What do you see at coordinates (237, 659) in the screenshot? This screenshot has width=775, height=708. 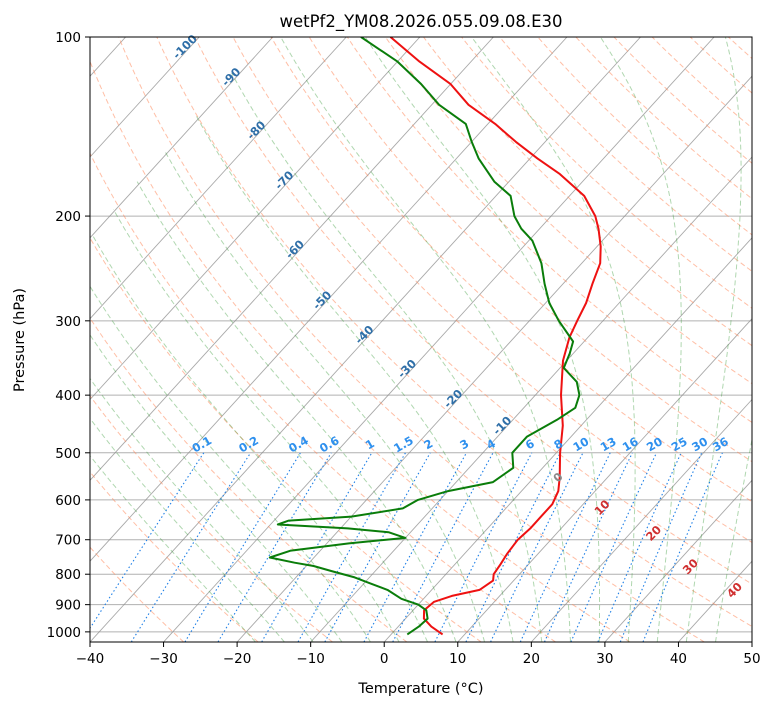 I see `x-tick-label: −20` at bounding box center [237, 659].